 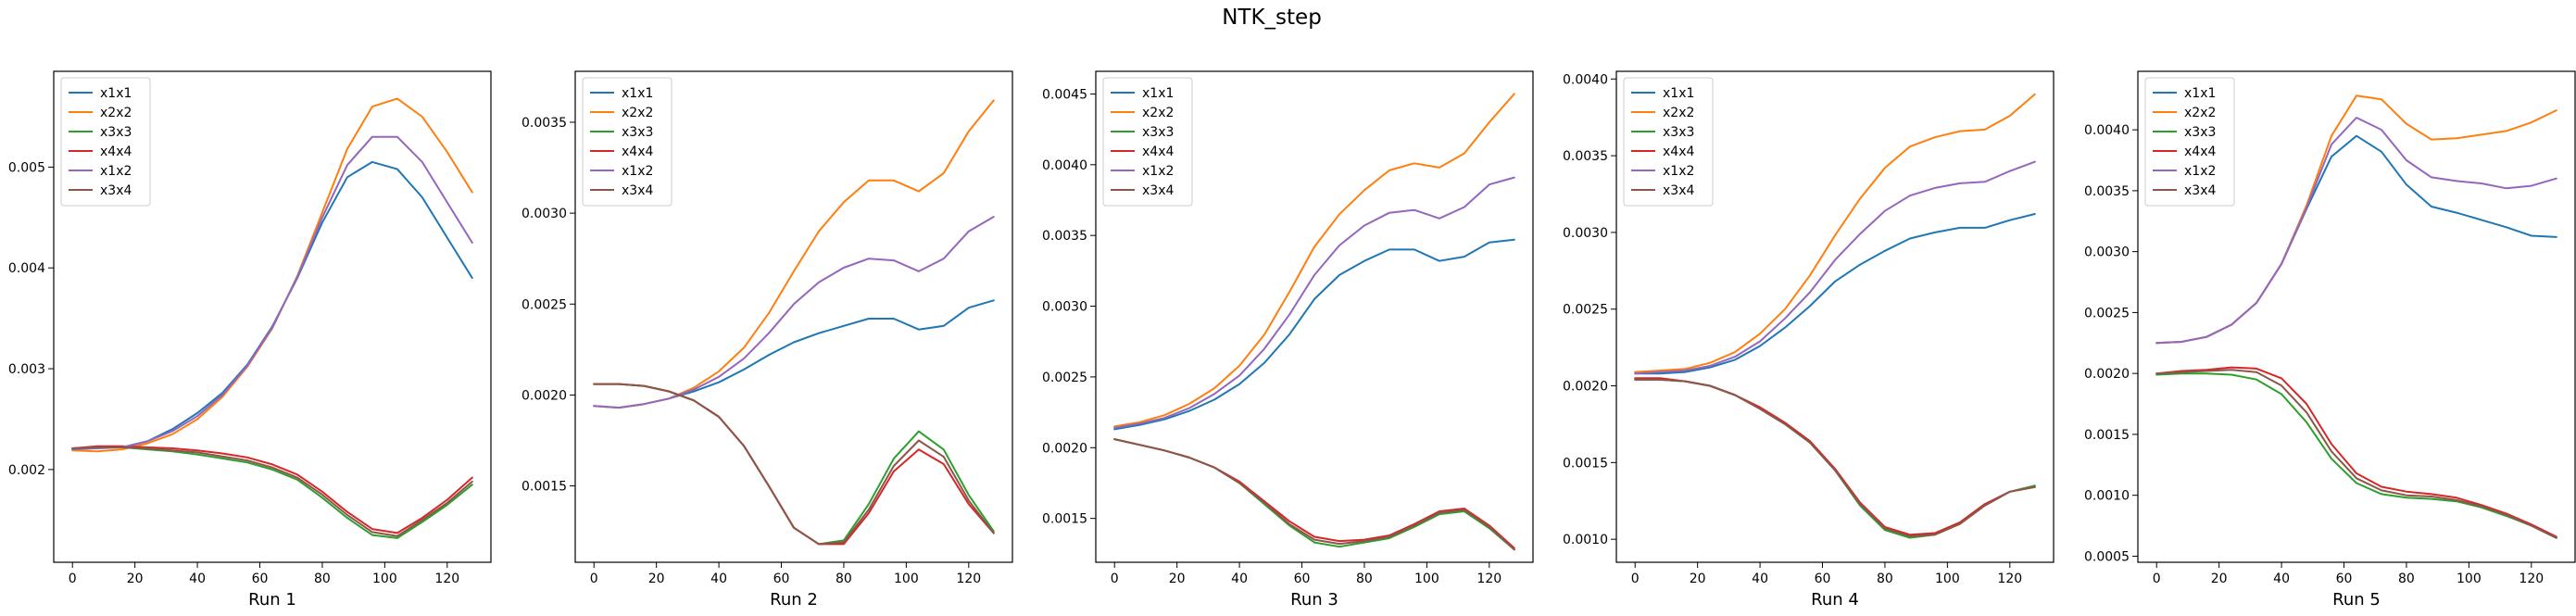 I want to click on series-line-x3x3, so click(x=1835, y=458).